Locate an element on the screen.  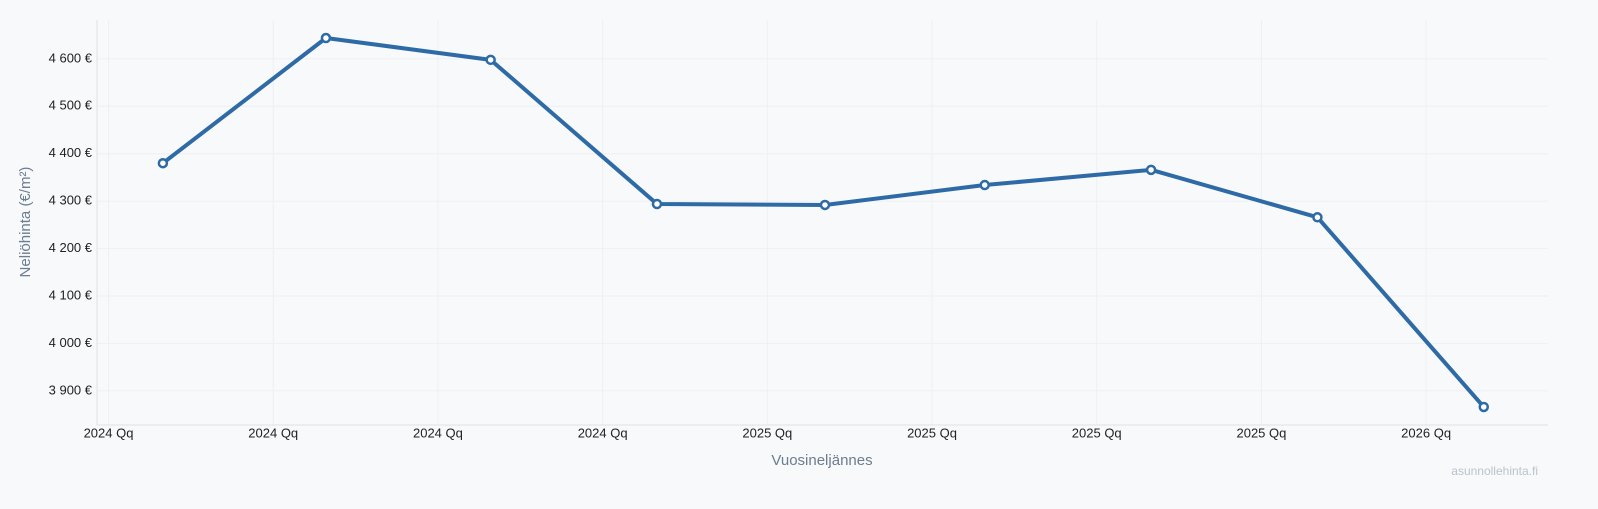
y-tick-label: 4 100 € is located at coordinates (71, 294).